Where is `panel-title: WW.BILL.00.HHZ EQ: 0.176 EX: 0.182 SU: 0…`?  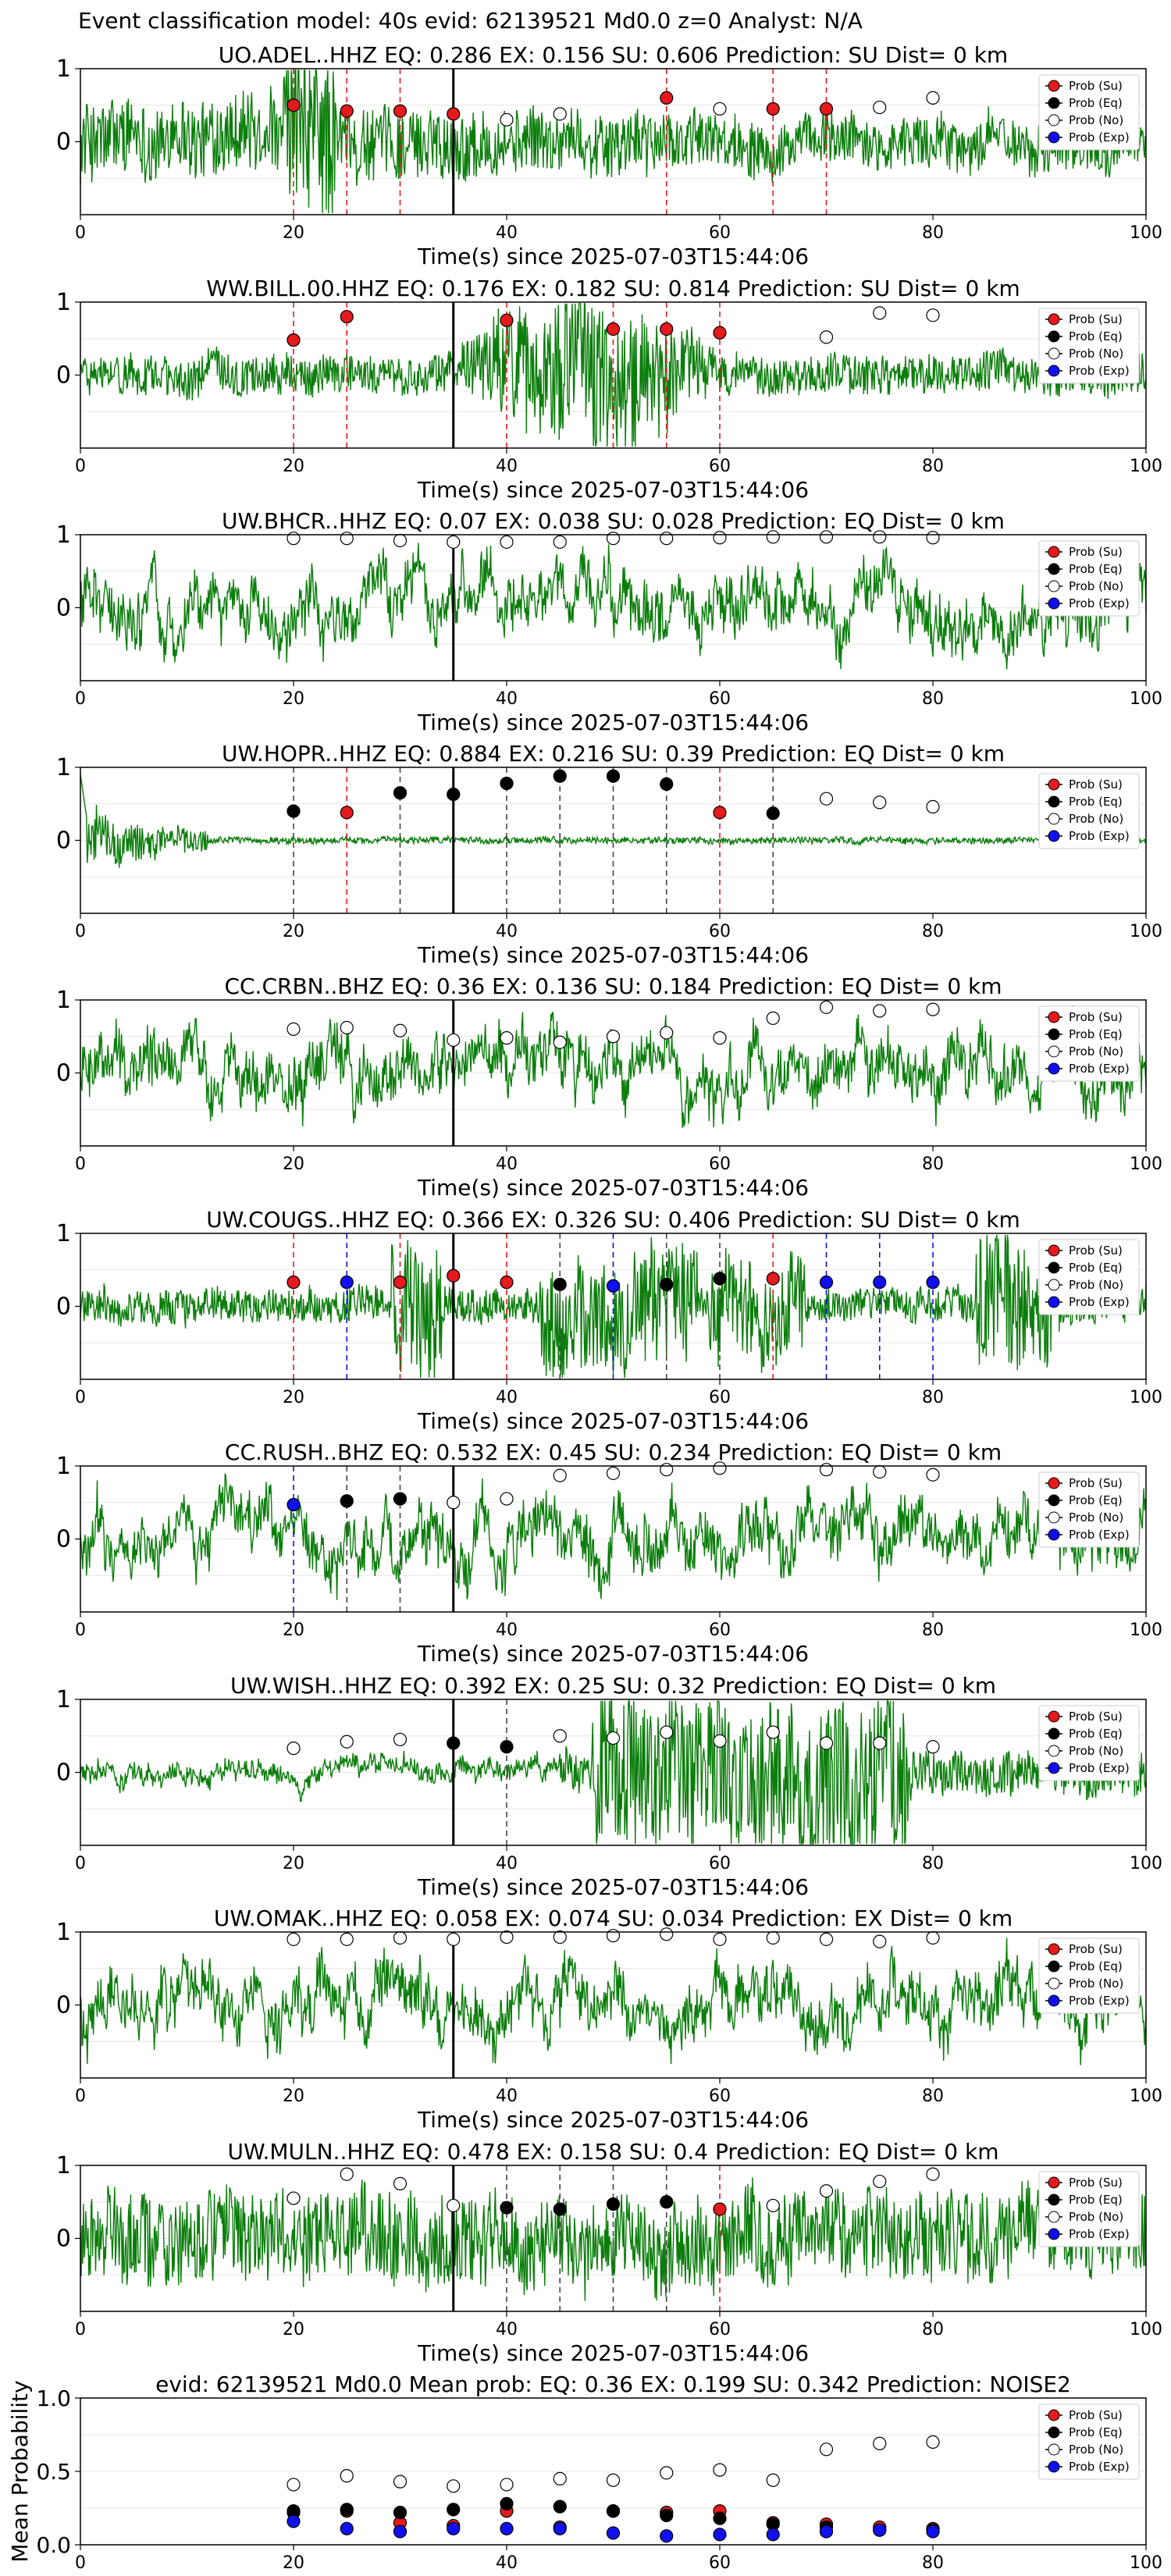 panel-title: WW.BILL.00.HHZ EQ: 0.176 EX: 0.182 SU: 0… is located at coordinates (613, 288).